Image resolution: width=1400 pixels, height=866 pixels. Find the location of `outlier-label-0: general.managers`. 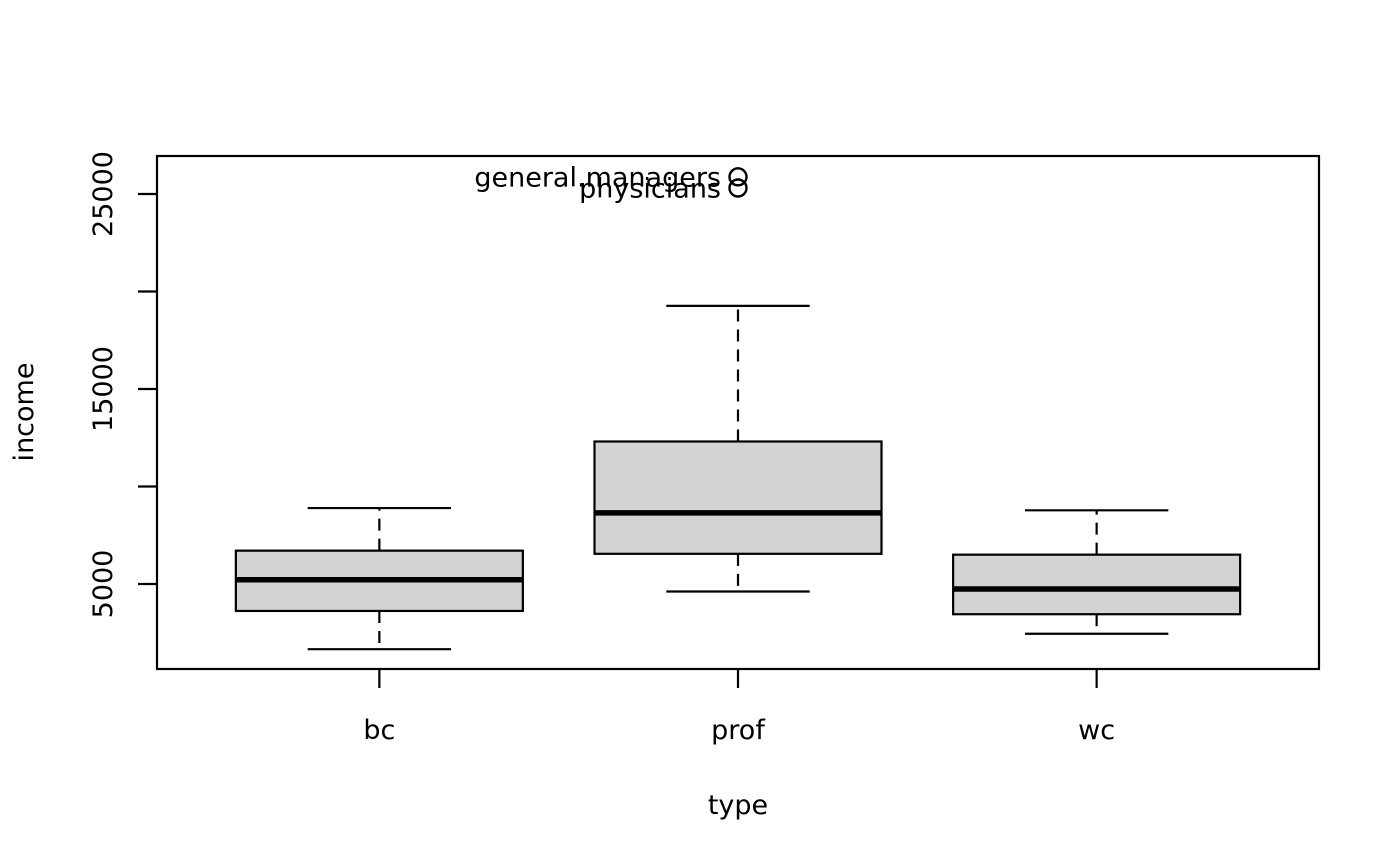

outlier-label-0: general.managers is located at coordinates (597, 177).